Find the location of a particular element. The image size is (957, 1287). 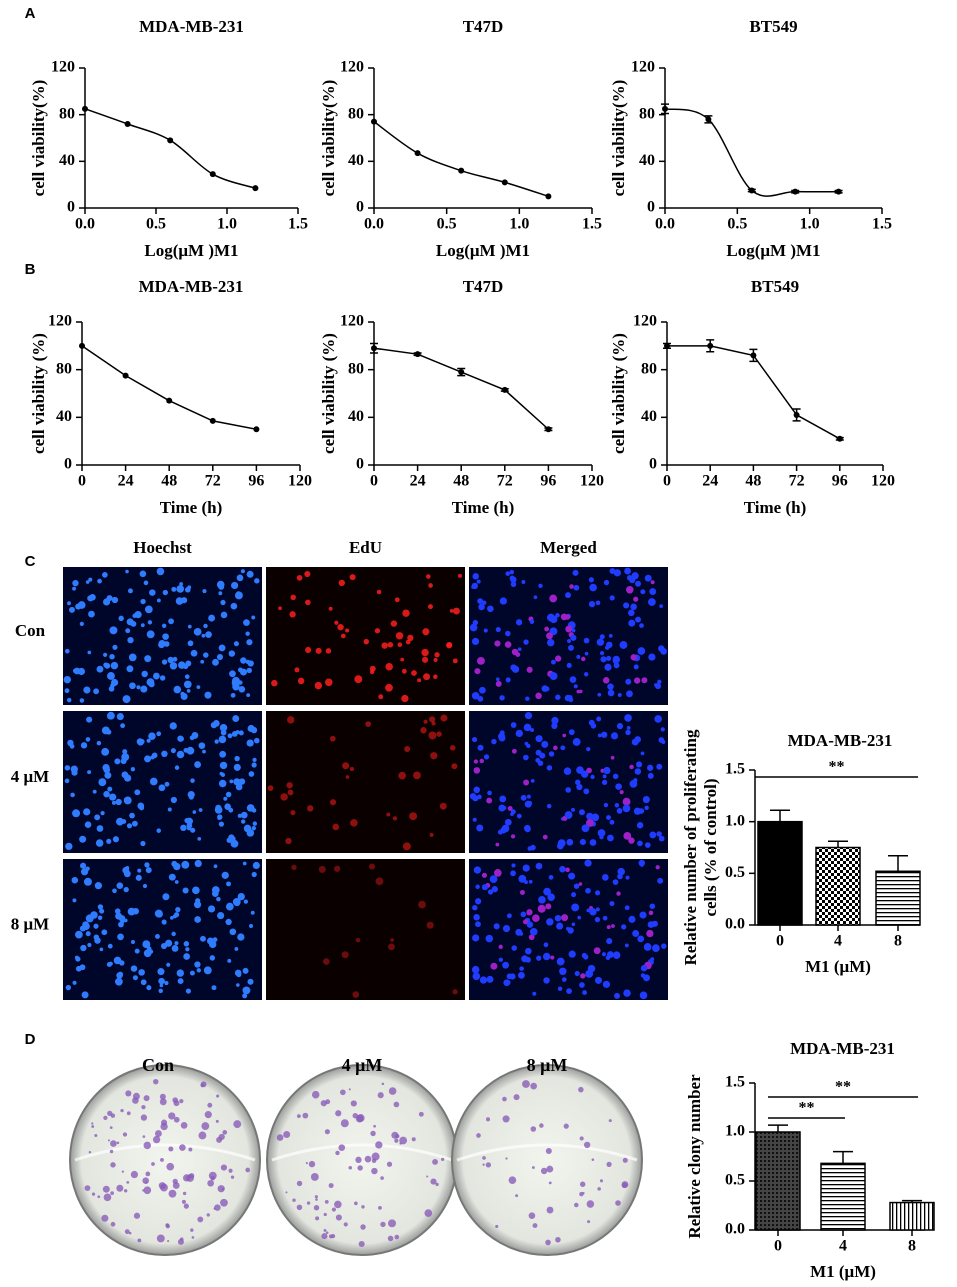

x-tick-label: 48 is located at coordinates (169, 481).